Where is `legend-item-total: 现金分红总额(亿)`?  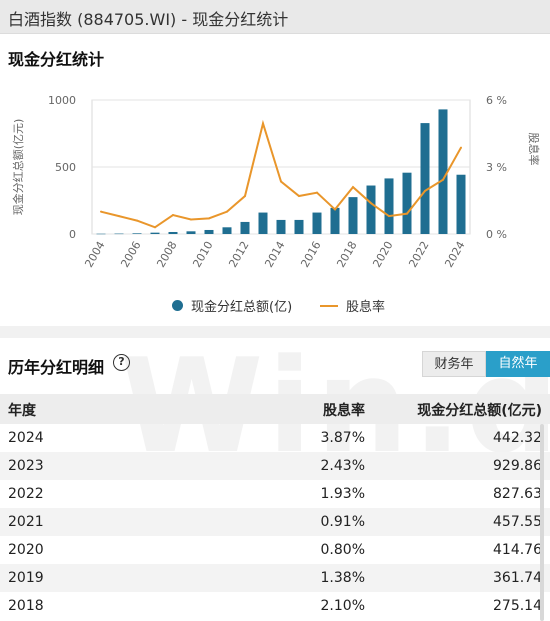 legend-item-total: 现金分红总额(亿) is located at coordinates (232, 305).